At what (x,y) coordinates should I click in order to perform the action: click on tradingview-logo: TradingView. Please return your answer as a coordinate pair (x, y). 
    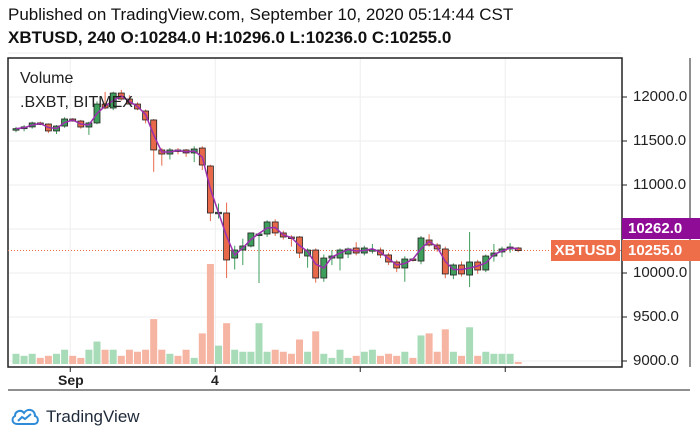
    Looking at the image, I should click on (75, 417).